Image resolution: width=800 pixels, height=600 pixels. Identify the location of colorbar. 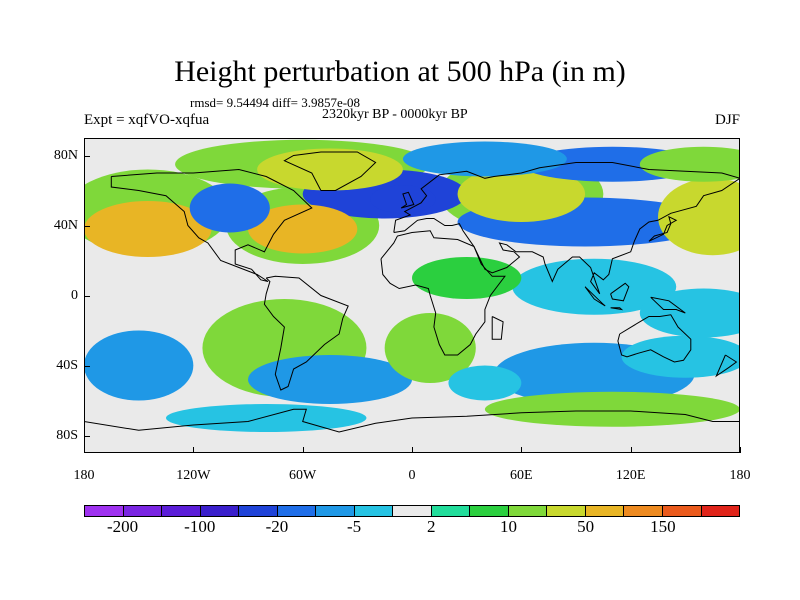
(412, 511).